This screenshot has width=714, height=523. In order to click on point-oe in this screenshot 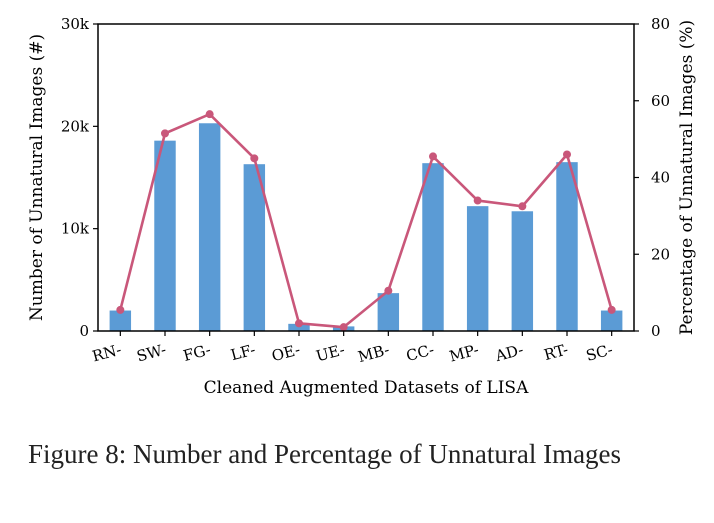, I will do `click(299, 323)`.